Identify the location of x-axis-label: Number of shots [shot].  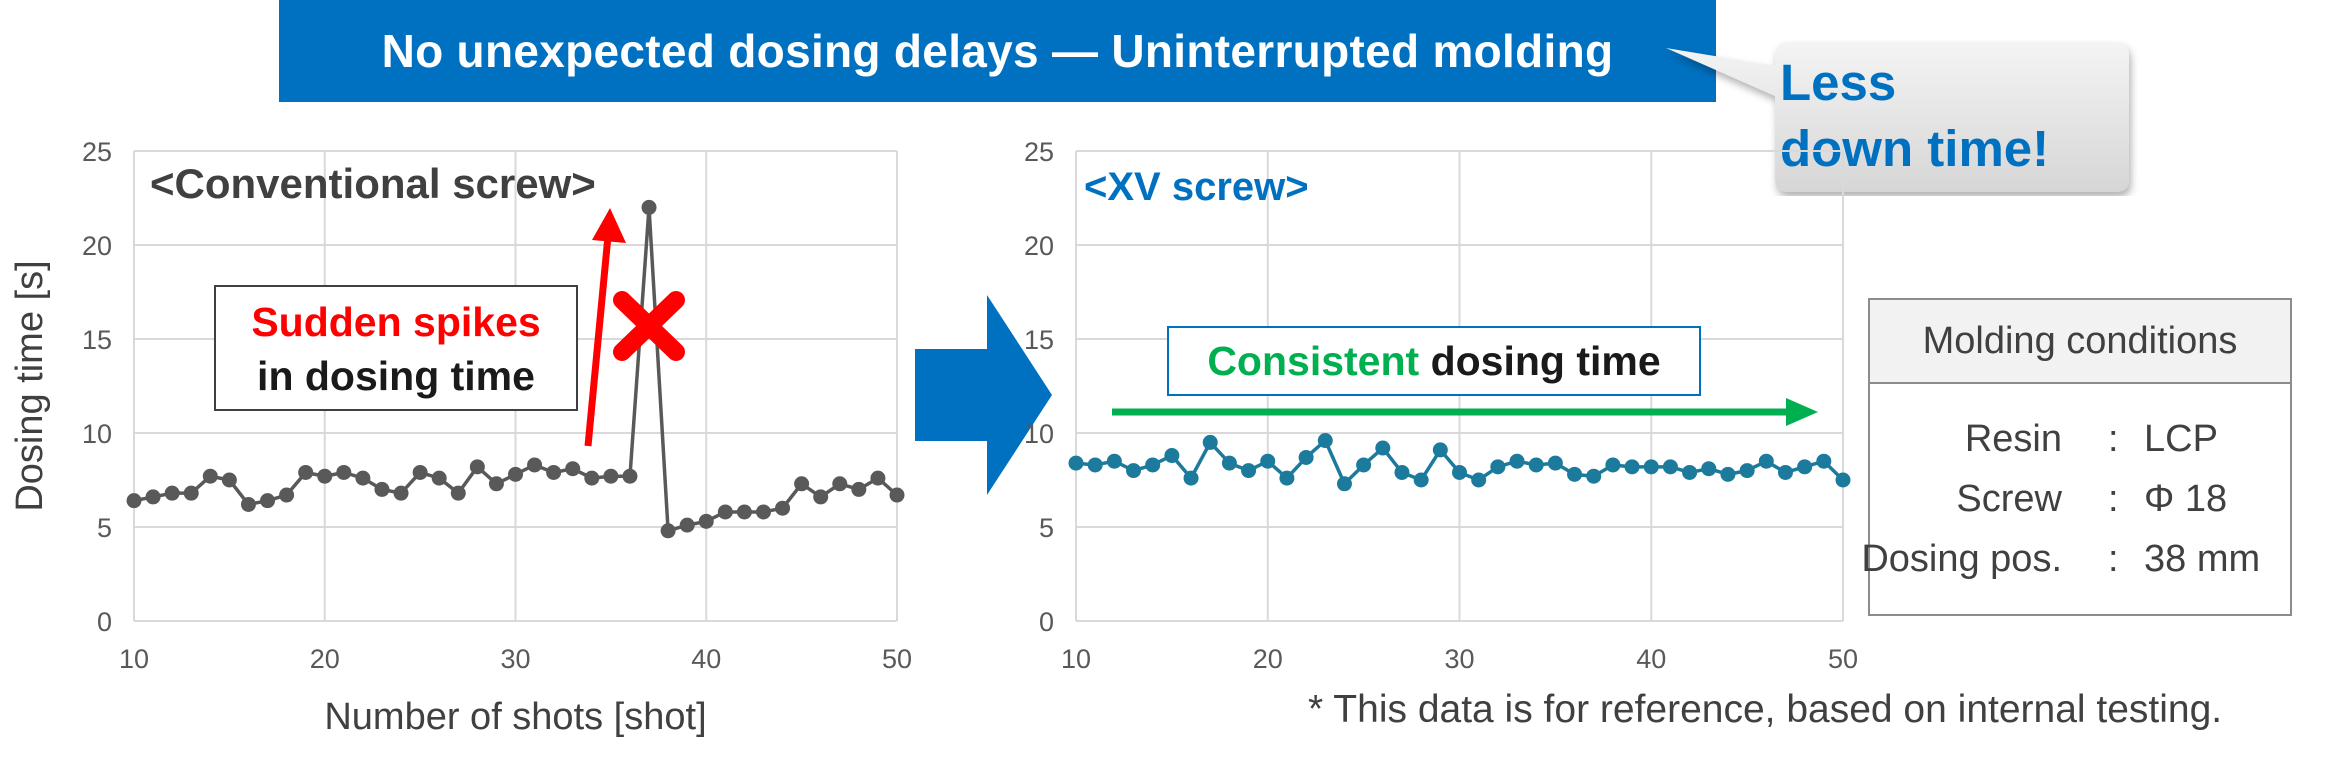
(515, 717).